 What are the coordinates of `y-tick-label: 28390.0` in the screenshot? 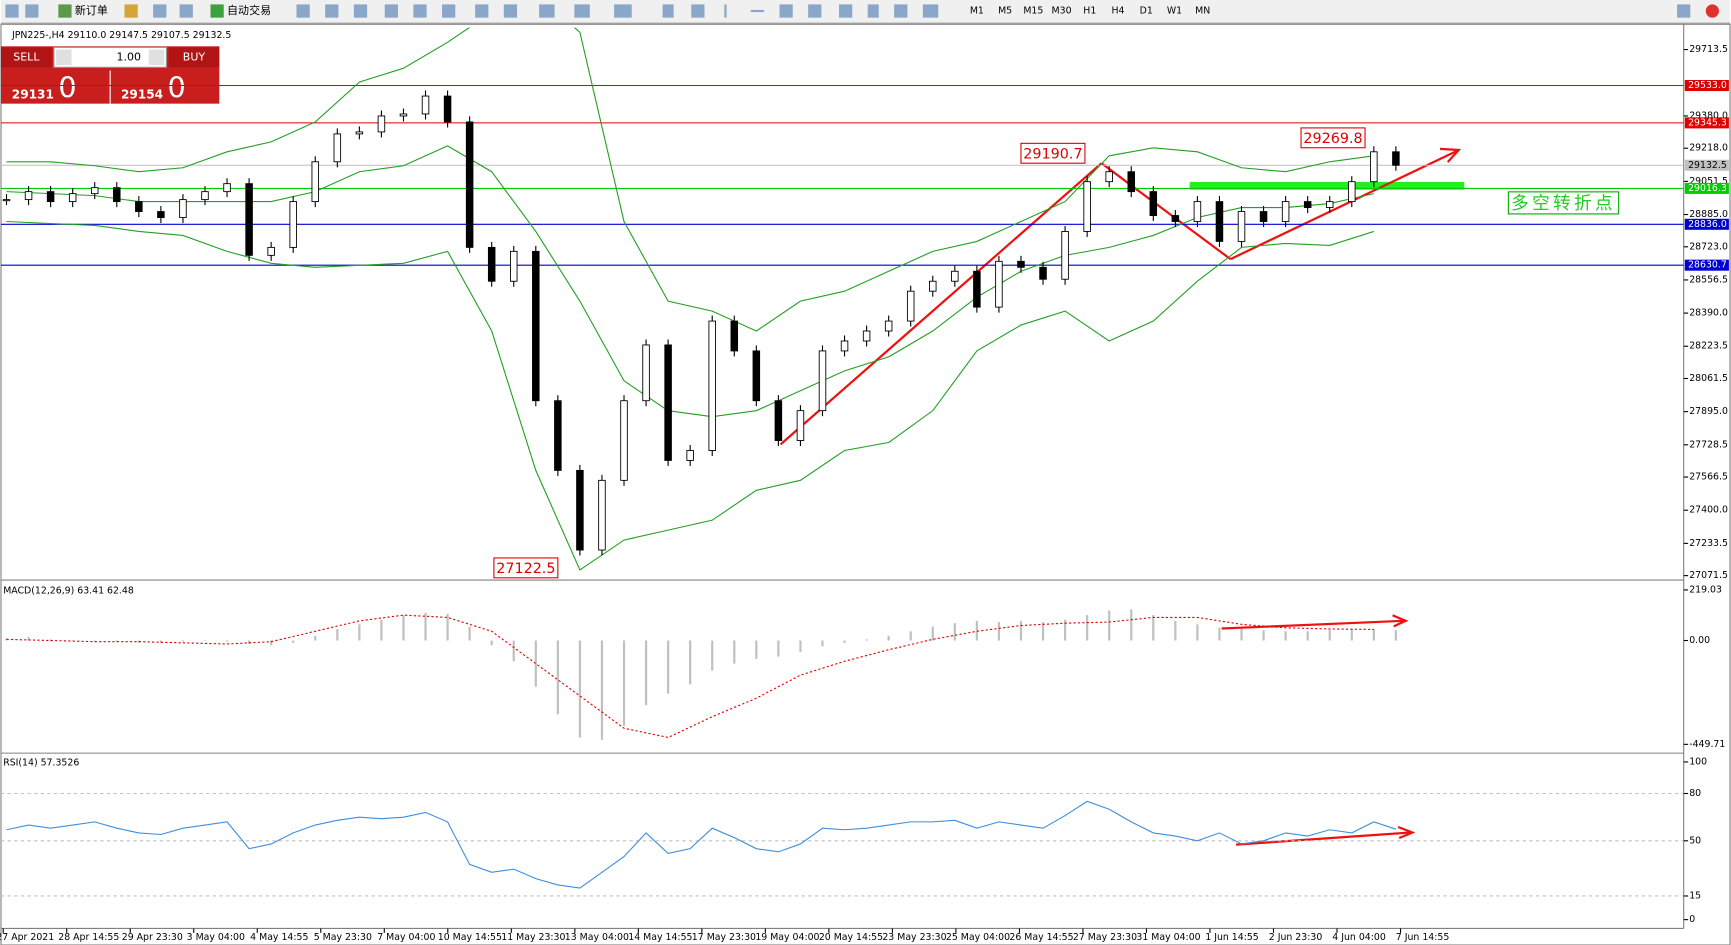 It's located at (1708, 313).